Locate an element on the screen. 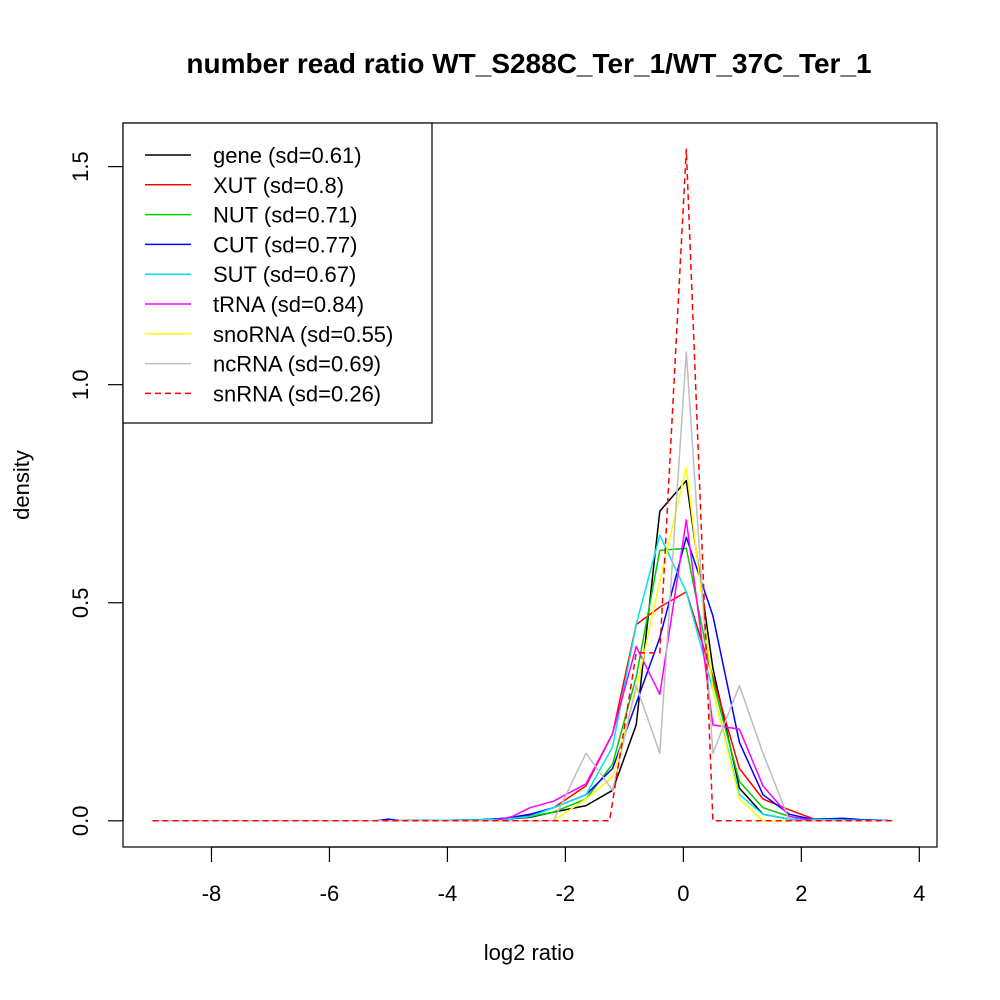 The image size is (1000, 1000). legend-label: CUT (sd=0.77) is located at coordinates (285, 244).